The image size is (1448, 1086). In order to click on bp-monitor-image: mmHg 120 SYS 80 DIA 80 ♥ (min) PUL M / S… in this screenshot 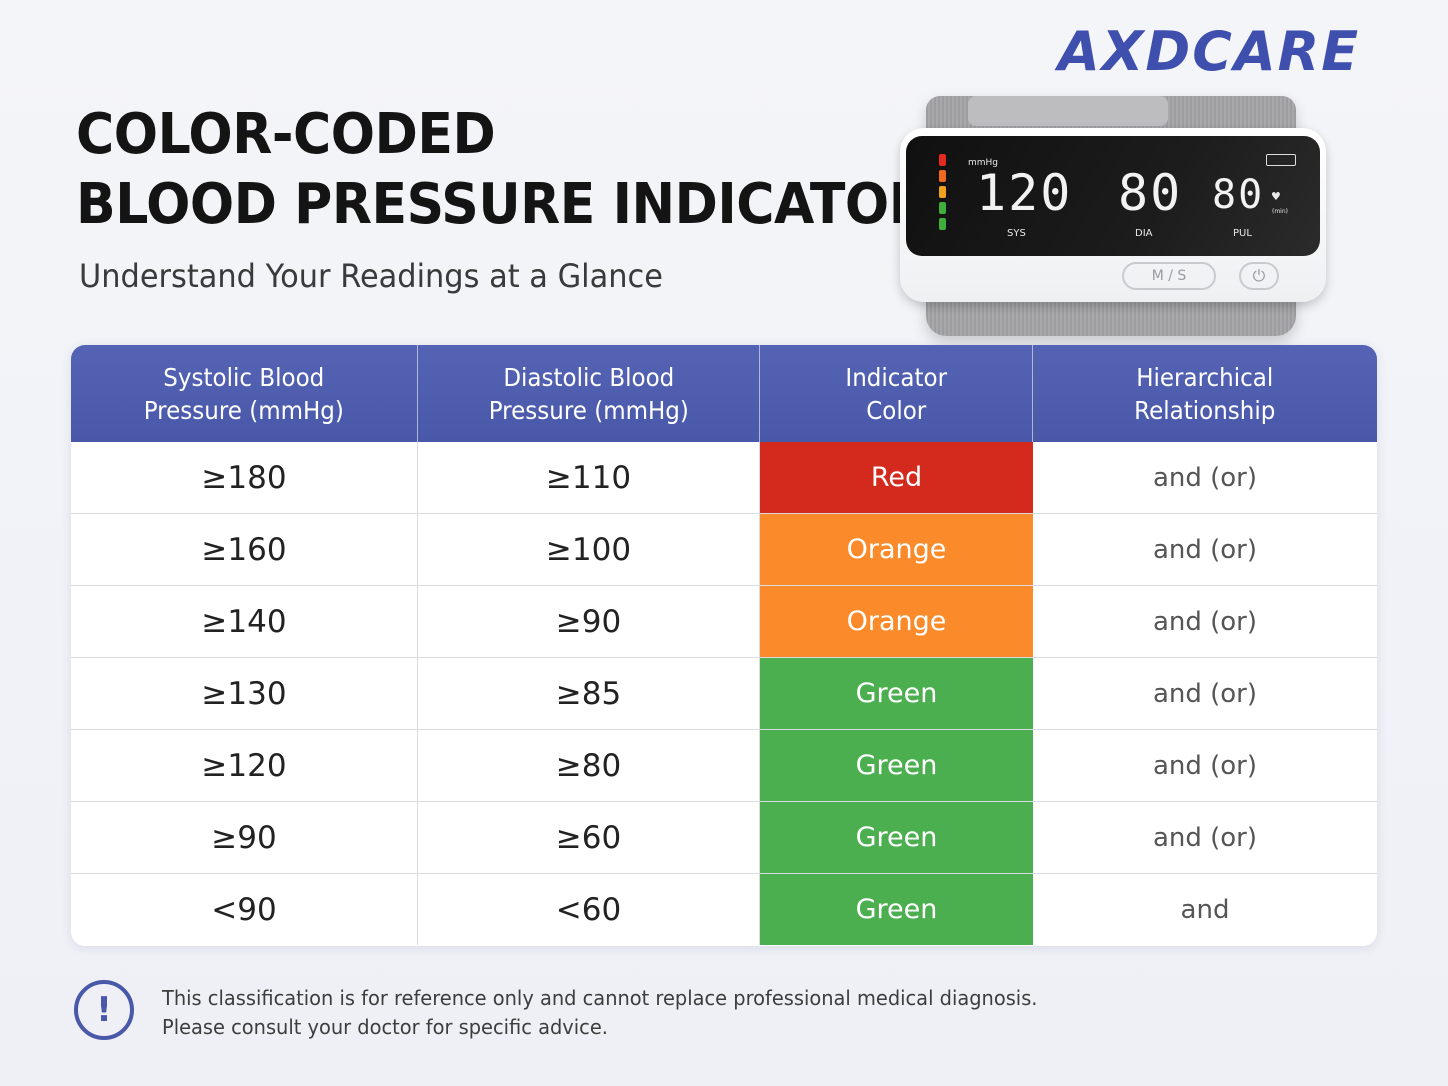, I will do `click(1113, 218)`.